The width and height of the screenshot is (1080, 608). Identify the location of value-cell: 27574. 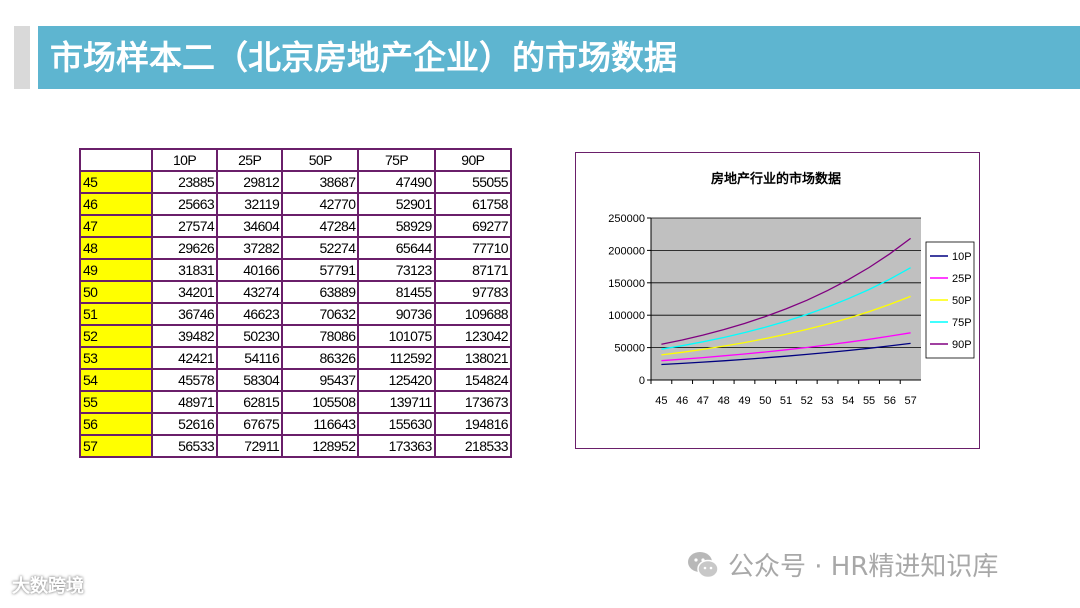
(184, 226).